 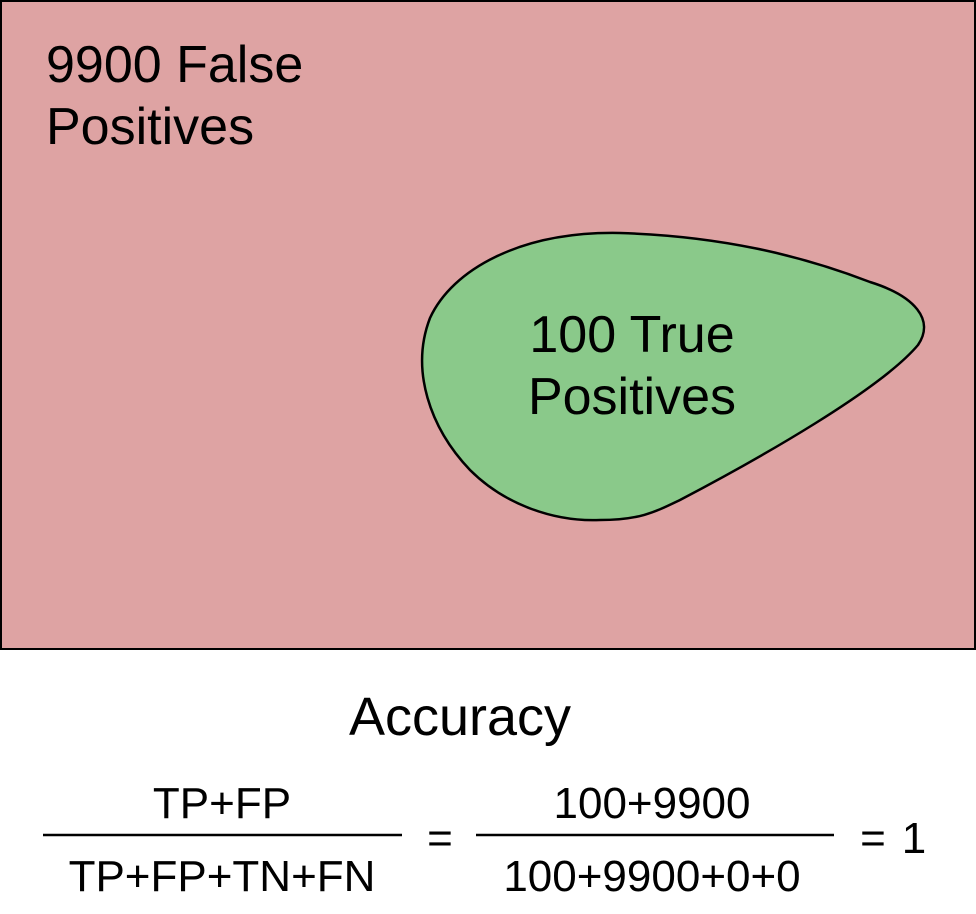 I want to click on equals-sign-1: =, so click(x=440, y=838).